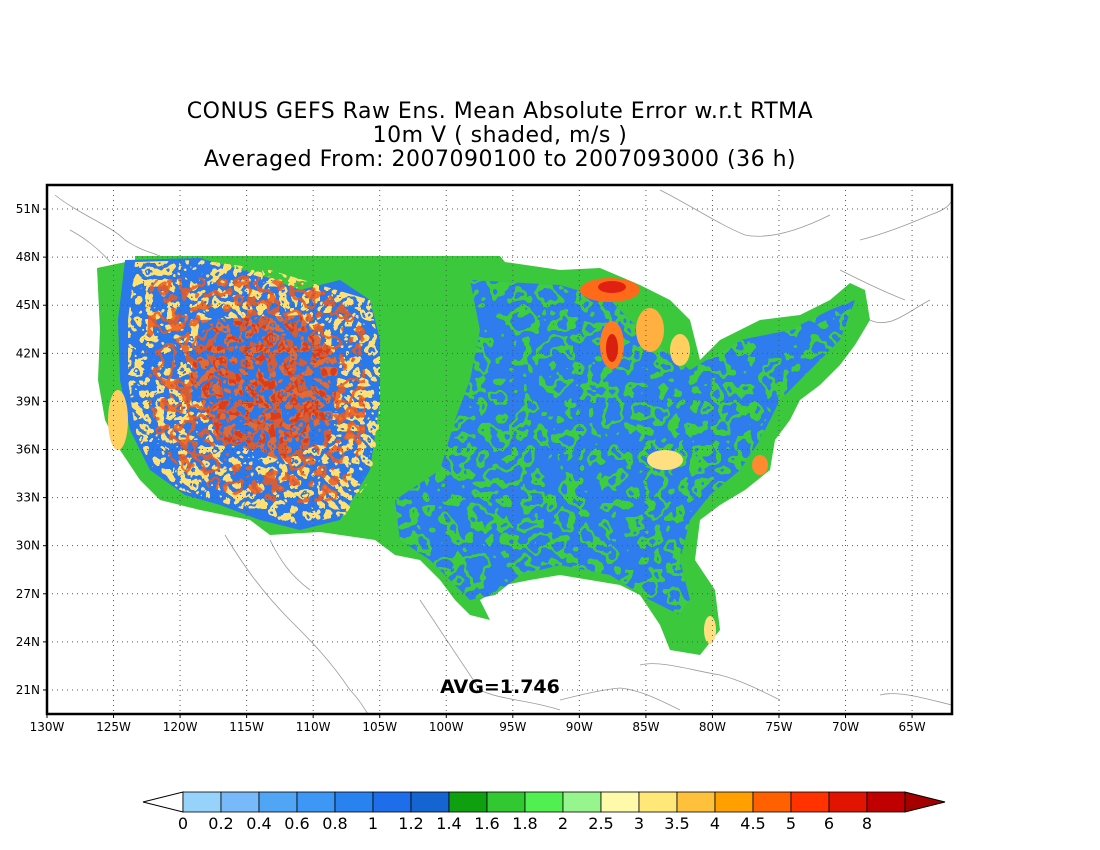 This screenshot has height=850, width=1100. Describe the element at coordinates (379, 727) in the screenshot. I see `lon-tick-label: 105W` at that location.